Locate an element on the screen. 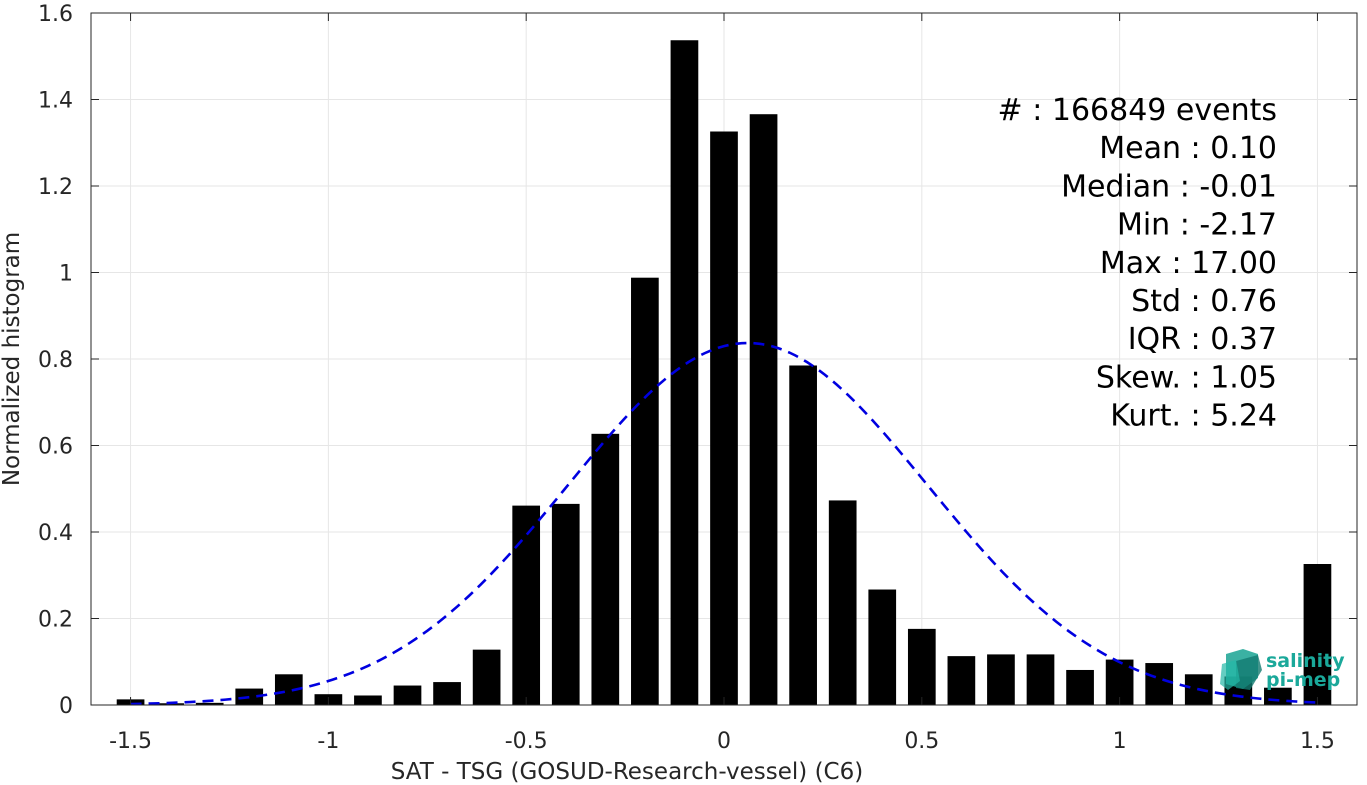  x-tick-label: 1.5 is located at coordinates (1317, 741).